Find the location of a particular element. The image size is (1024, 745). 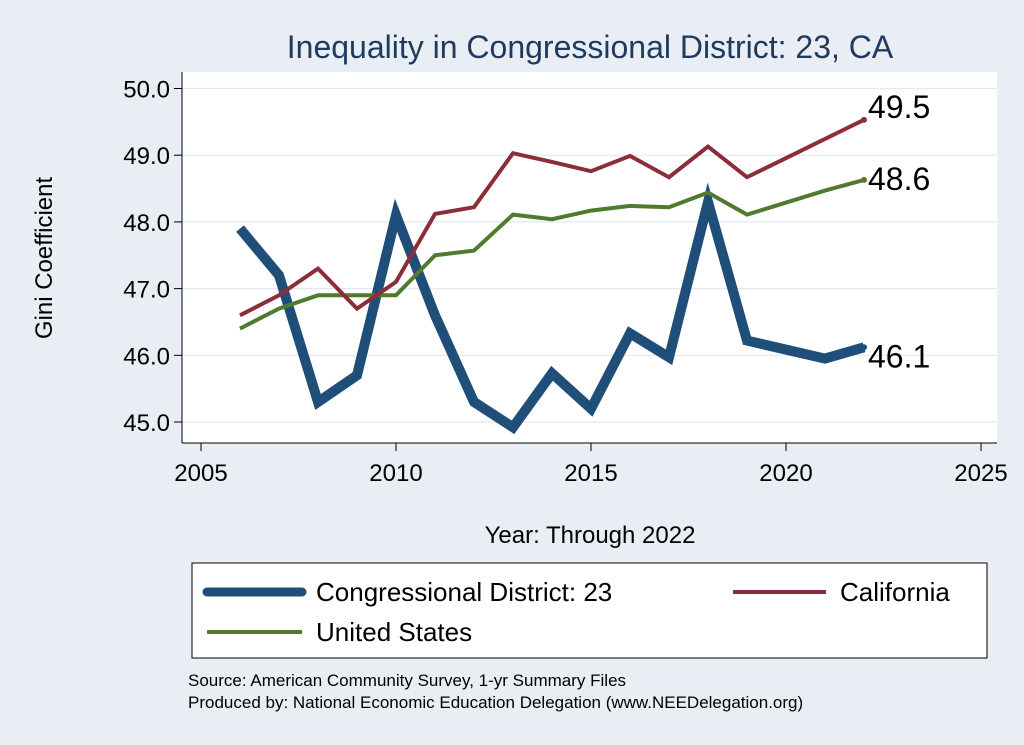

end-label-california: 49.5 is located at coordinates (899, 107).